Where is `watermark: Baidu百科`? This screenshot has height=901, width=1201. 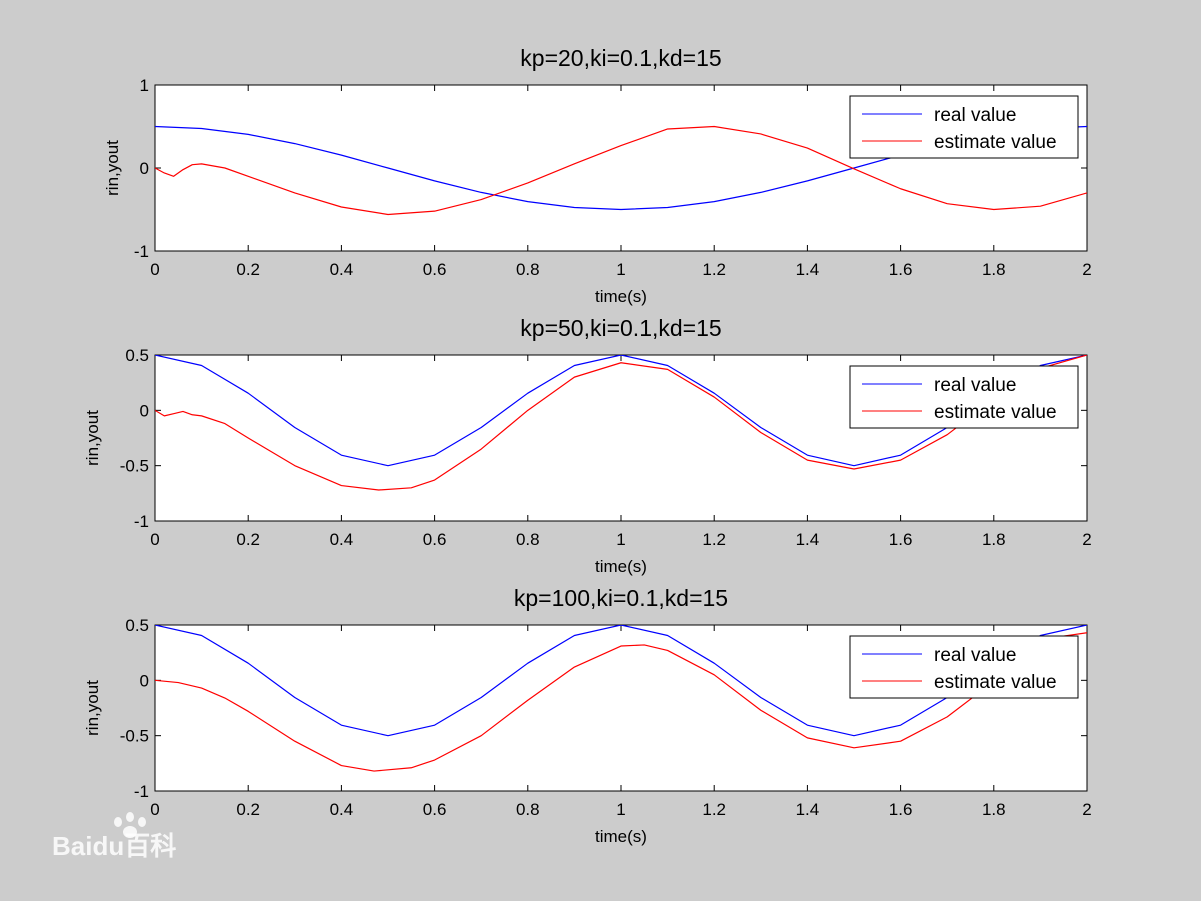 watermark: Baidu百科 is located at coordinates (114, 836).